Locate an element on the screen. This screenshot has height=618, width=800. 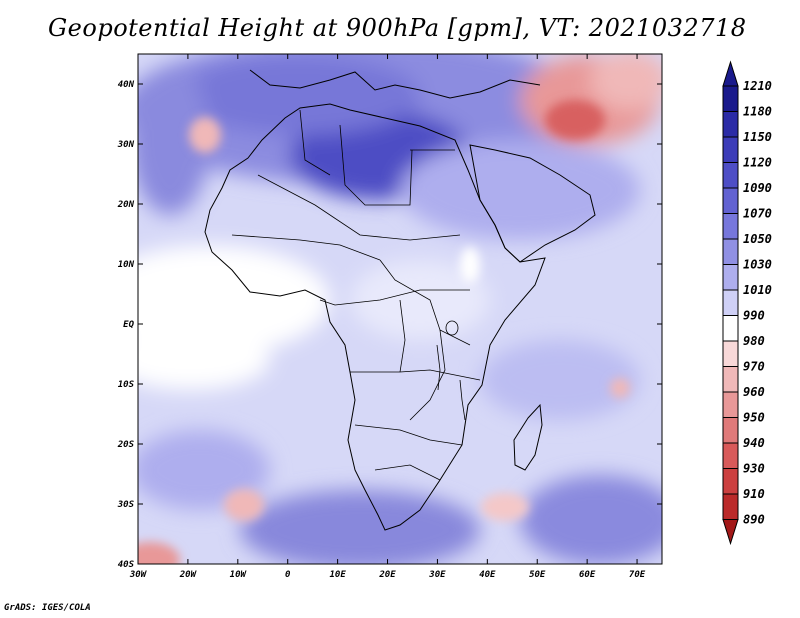
madagascar-outline is located at coordinates (528, 437).